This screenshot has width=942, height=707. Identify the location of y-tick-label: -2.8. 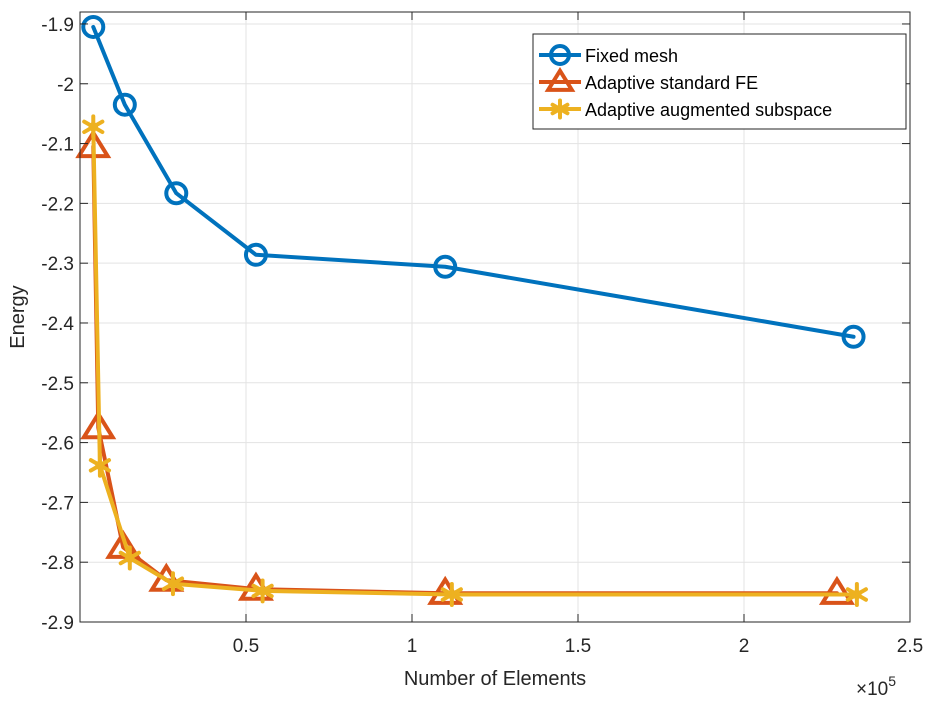
(57, 563).